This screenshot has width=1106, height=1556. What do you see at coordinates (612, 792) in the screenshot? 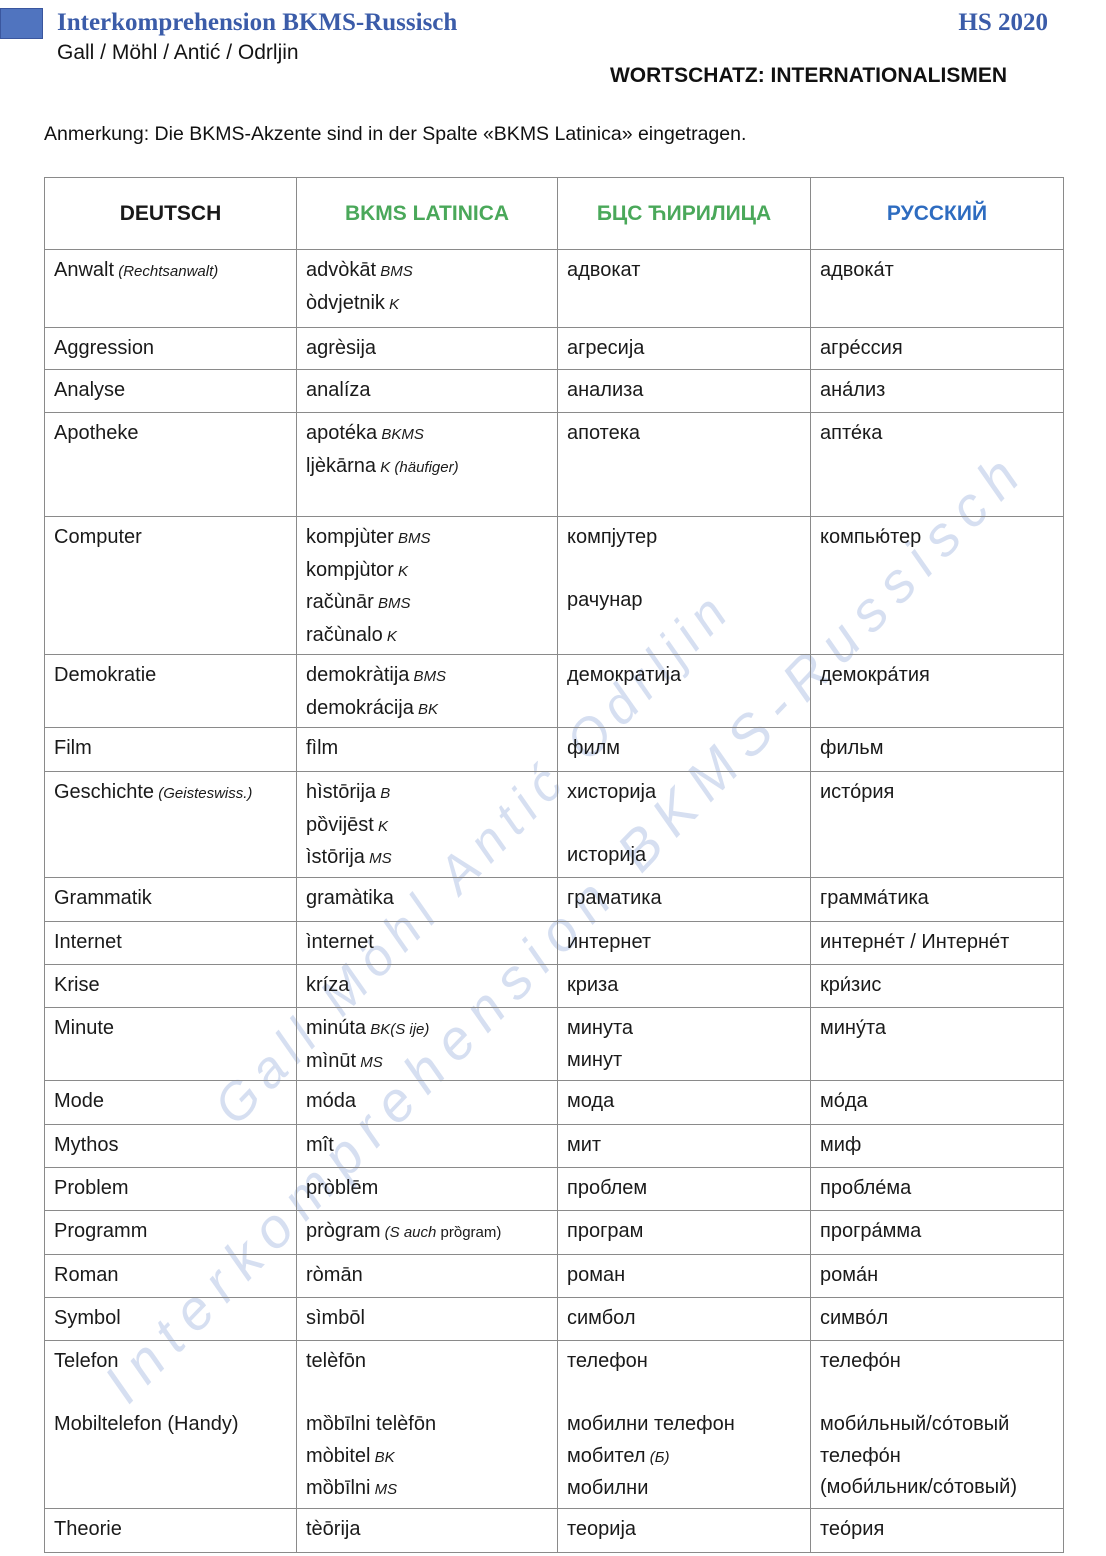
I see `cell-line: хисторија` at bounding box center [612, 792].